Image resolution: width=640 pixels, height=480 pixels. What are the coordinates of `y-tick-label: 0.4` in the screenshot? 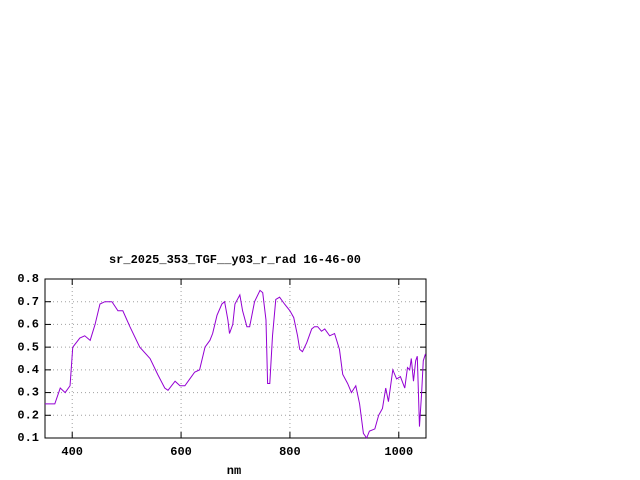 It's located at (28, 370).